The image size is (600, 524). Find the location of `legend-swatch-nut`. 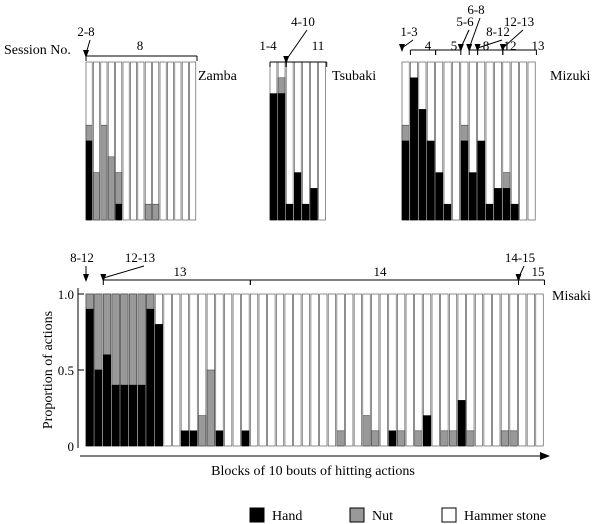

legend-swatch-nut is located at coordinates (357, 515).